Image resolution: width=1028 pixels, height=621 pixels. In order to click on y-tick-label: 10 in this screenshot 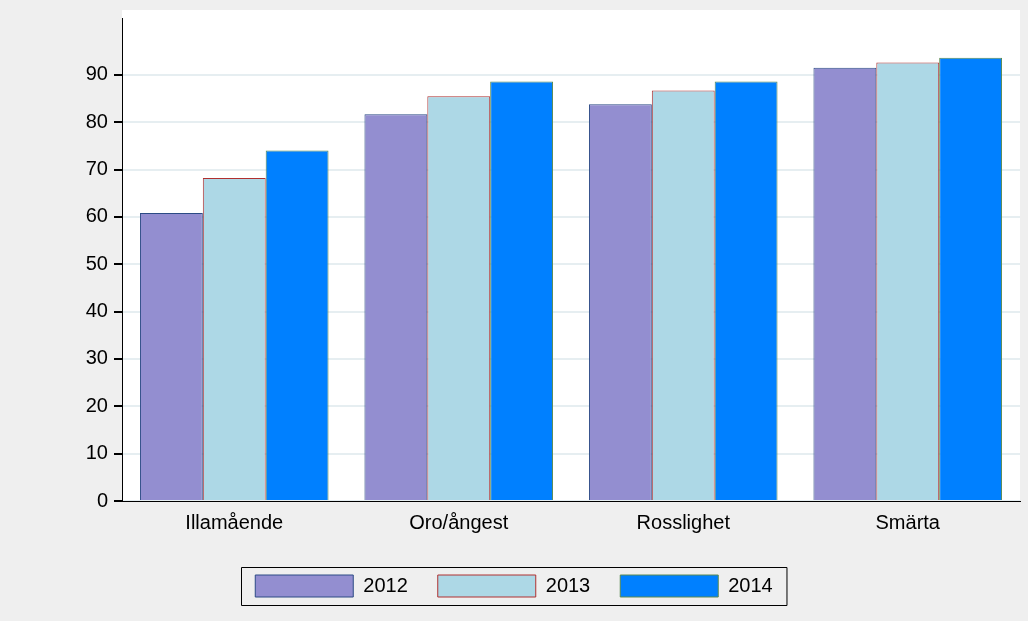, I will do `click(96, 452)`.